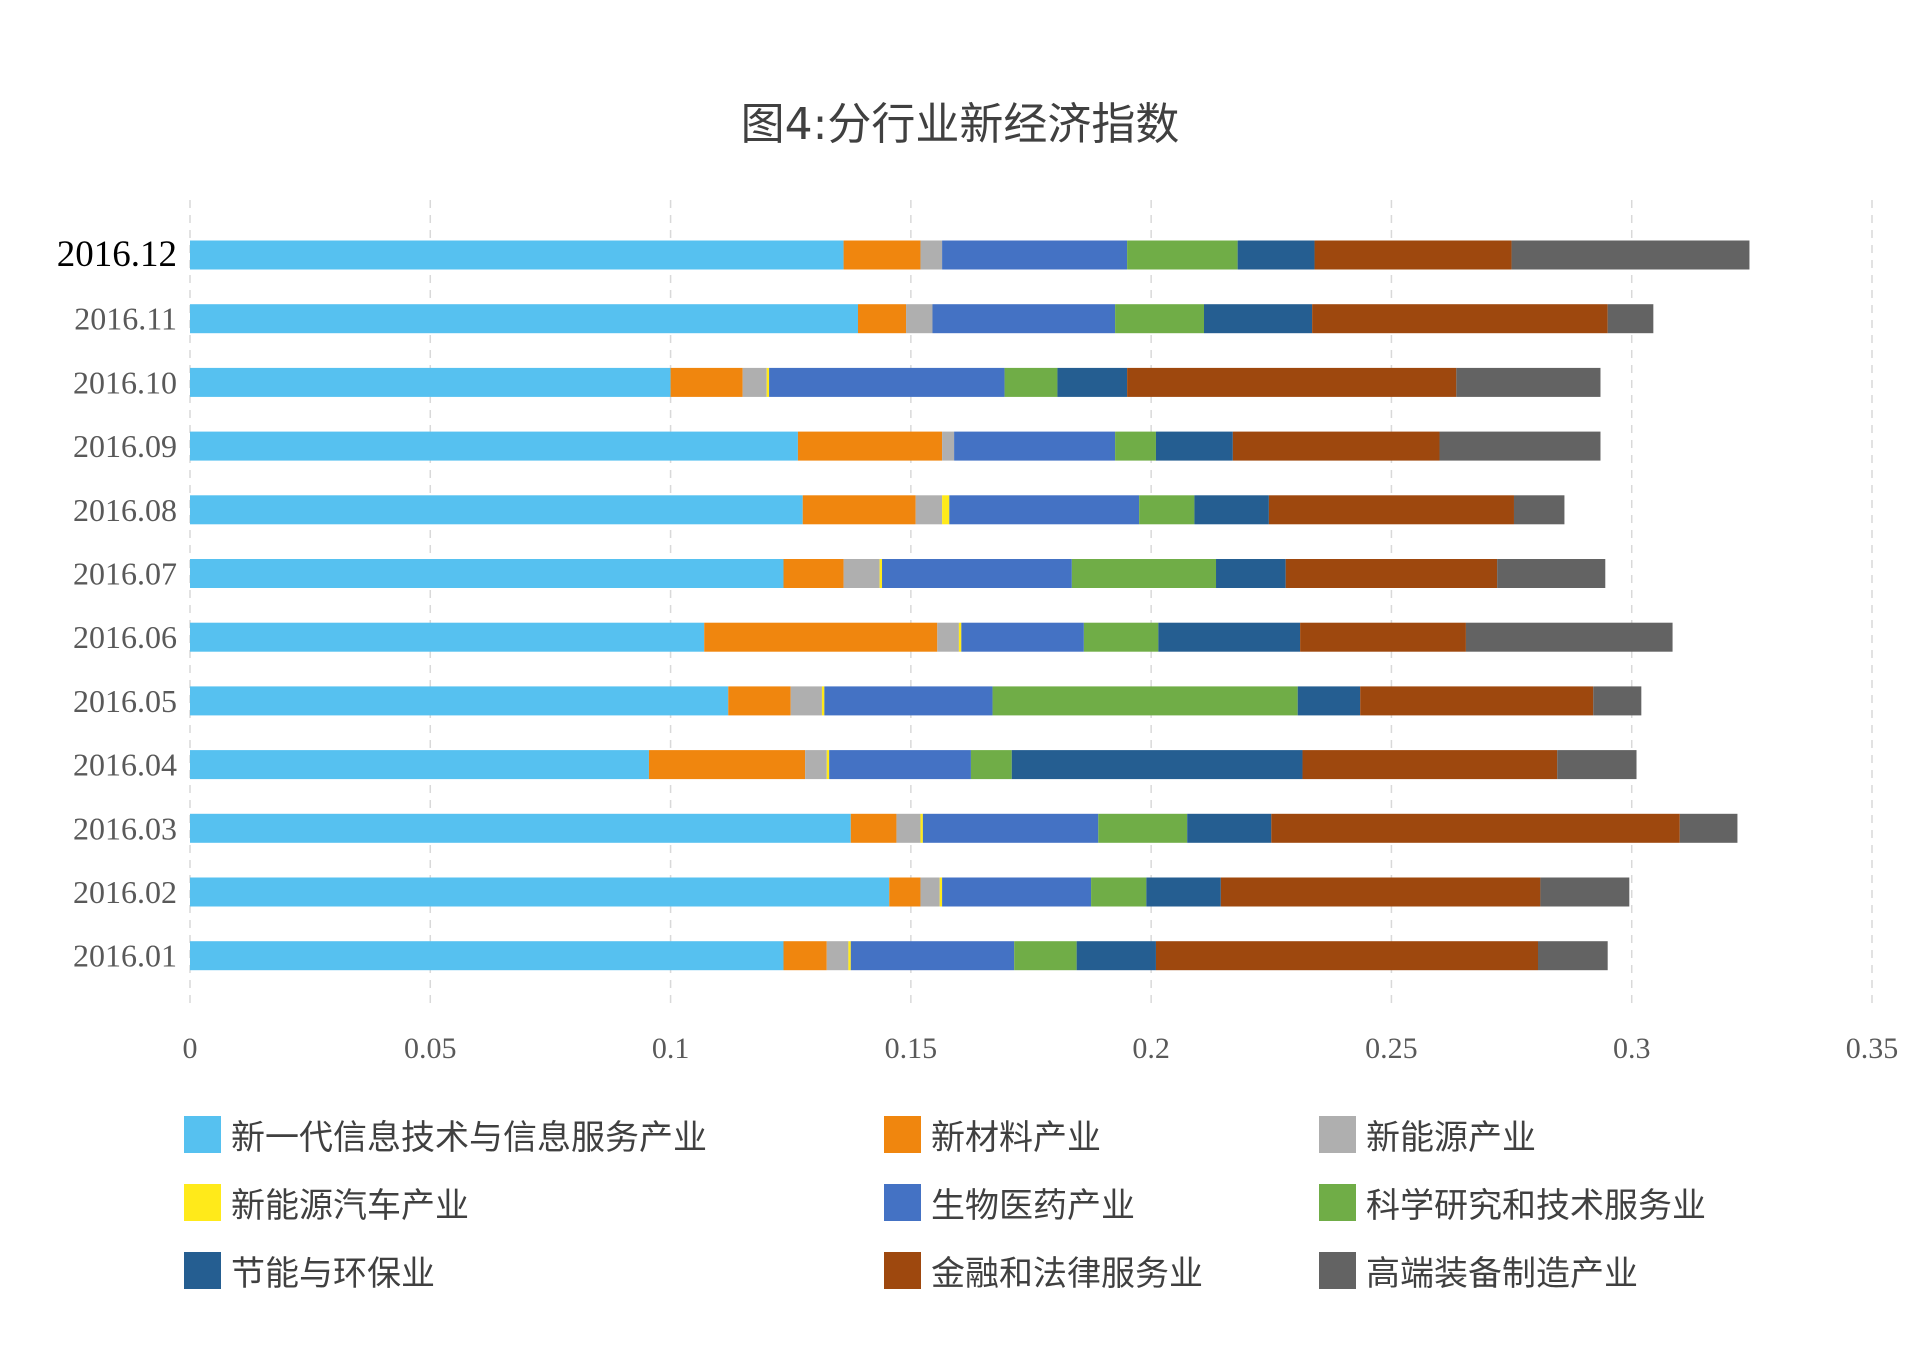  What do you see at coordinates (430, 1048) in the screenshot?
I see `x-tick-label: 0.05` at bounding box center [430, 1048].